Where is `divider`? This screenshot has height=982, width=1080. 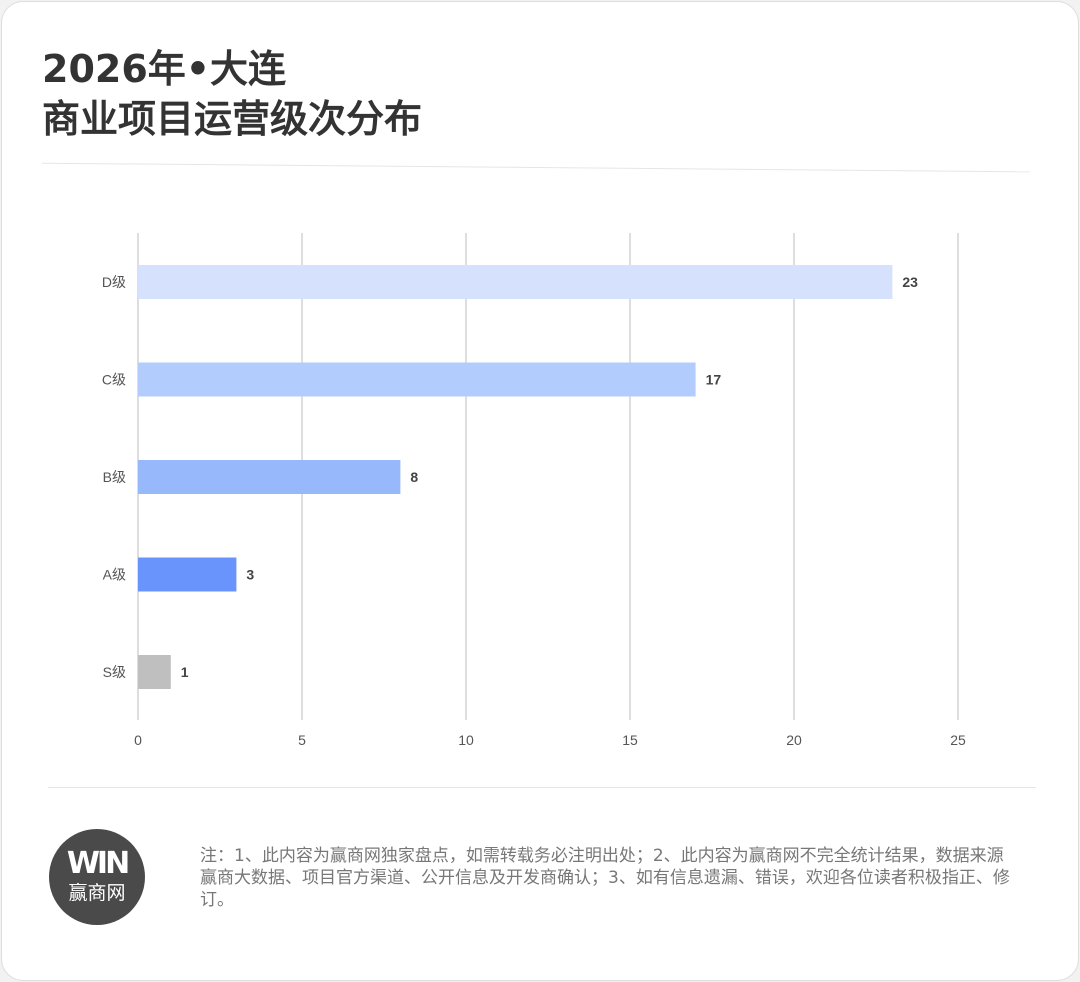 divider is located at coordinates (542, 787).